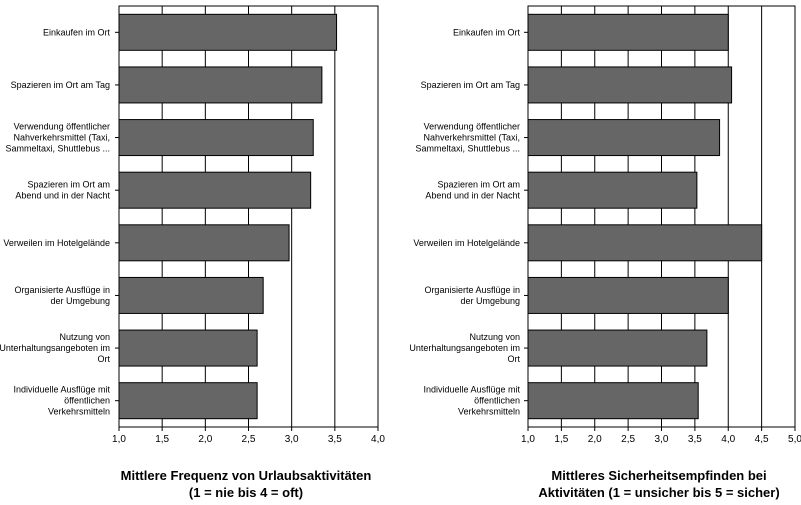 Image resolution: width=801 pixels, height=505 pixels. What do you see at coordinates (762, 439) in the screenshot?
I see `x-tick-label: 4,5` at bounding box center [762, 439].